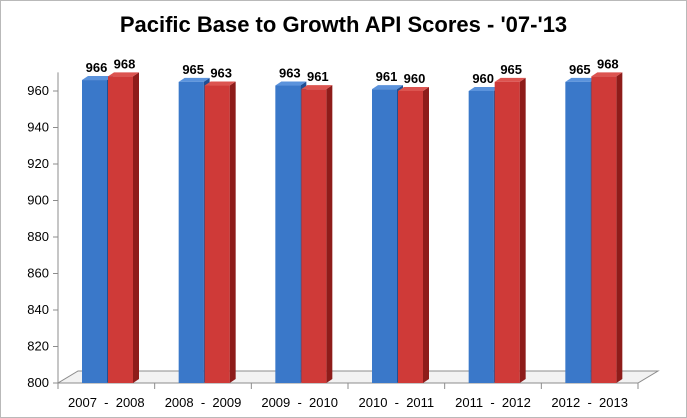  I want to click on y-tick-label: 840, so click(38, 309).